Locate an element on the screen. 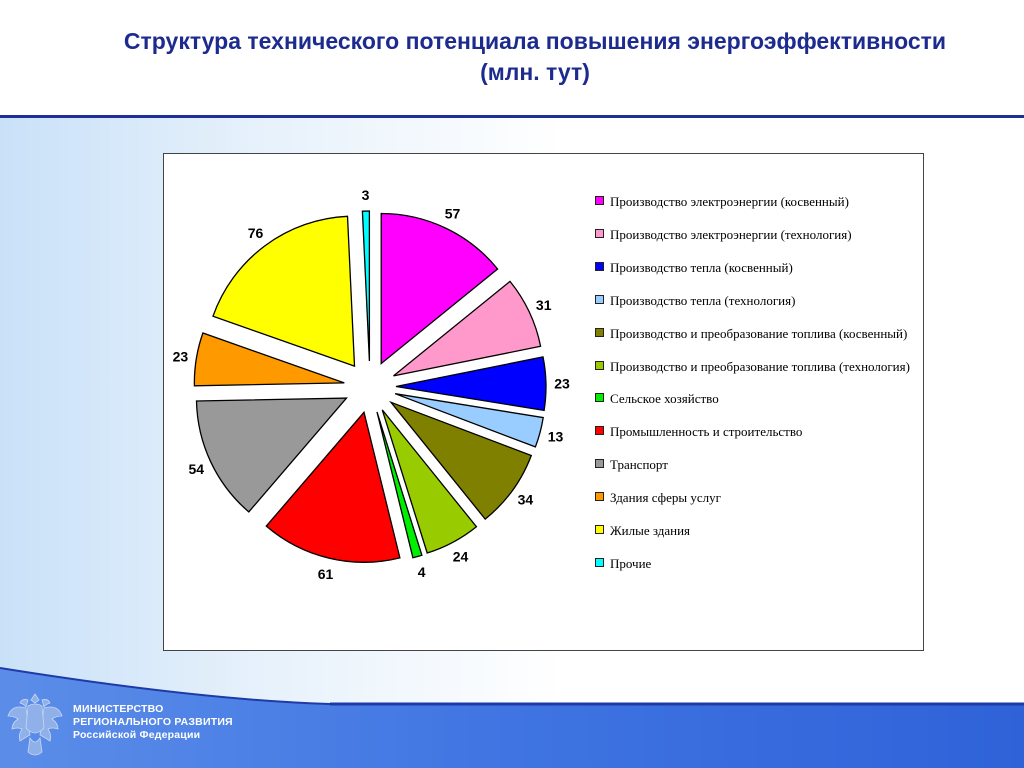 This screenshot has width=1024, height=768. data-label-4: 13 is located at coordinates (556, 437).